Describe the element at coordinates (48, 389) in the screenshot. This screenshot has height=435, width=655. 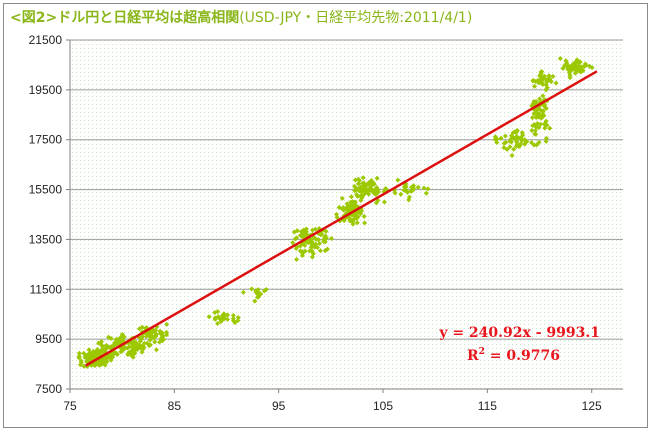
I see `y-tick-label: 7500` at that location.